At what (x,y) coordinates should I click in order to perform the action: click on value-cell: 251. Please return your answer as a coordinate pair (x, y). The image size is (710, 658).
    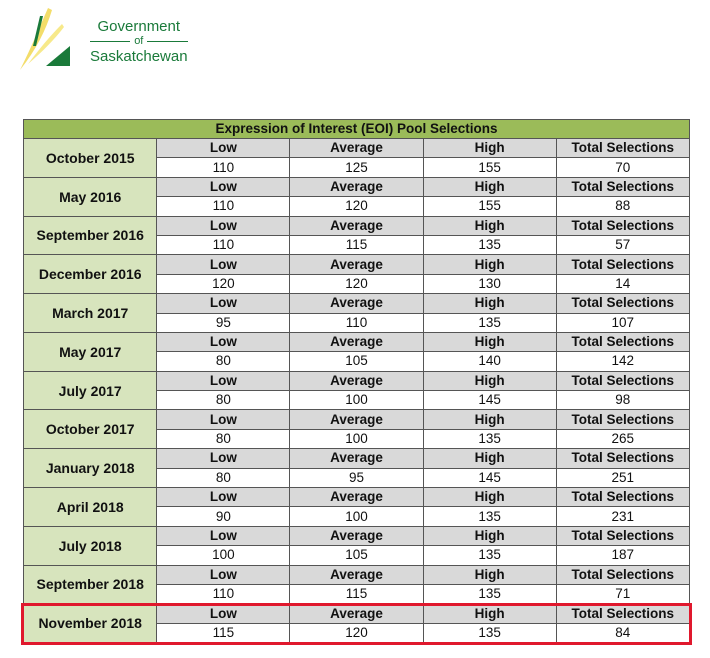
    Looking at the image, I should click on (623, 478).